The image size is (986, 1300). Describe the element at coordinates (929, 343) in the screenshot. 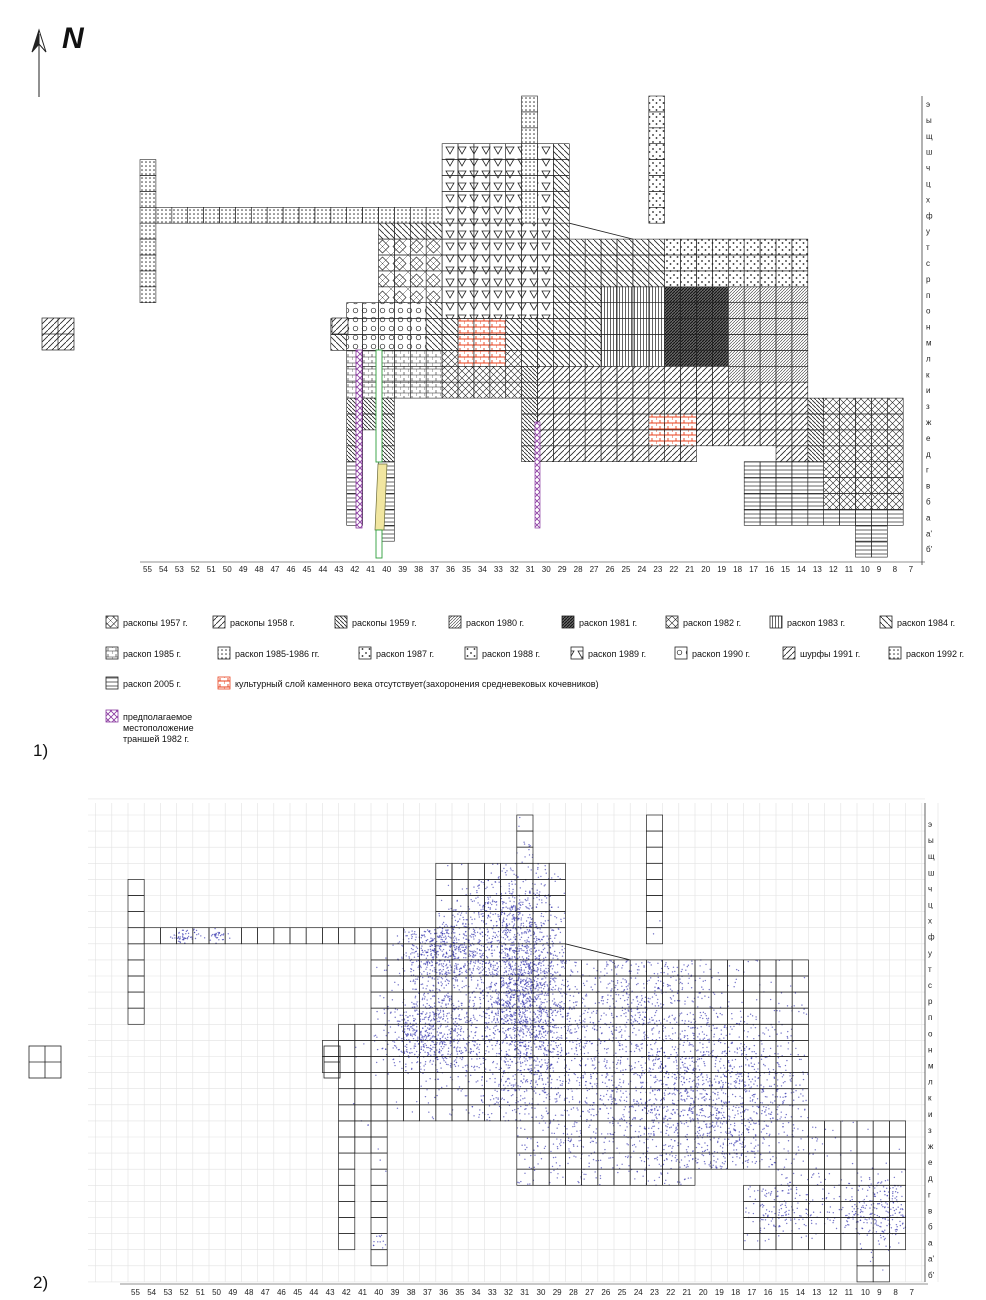

I see `row-label: м` at that location.